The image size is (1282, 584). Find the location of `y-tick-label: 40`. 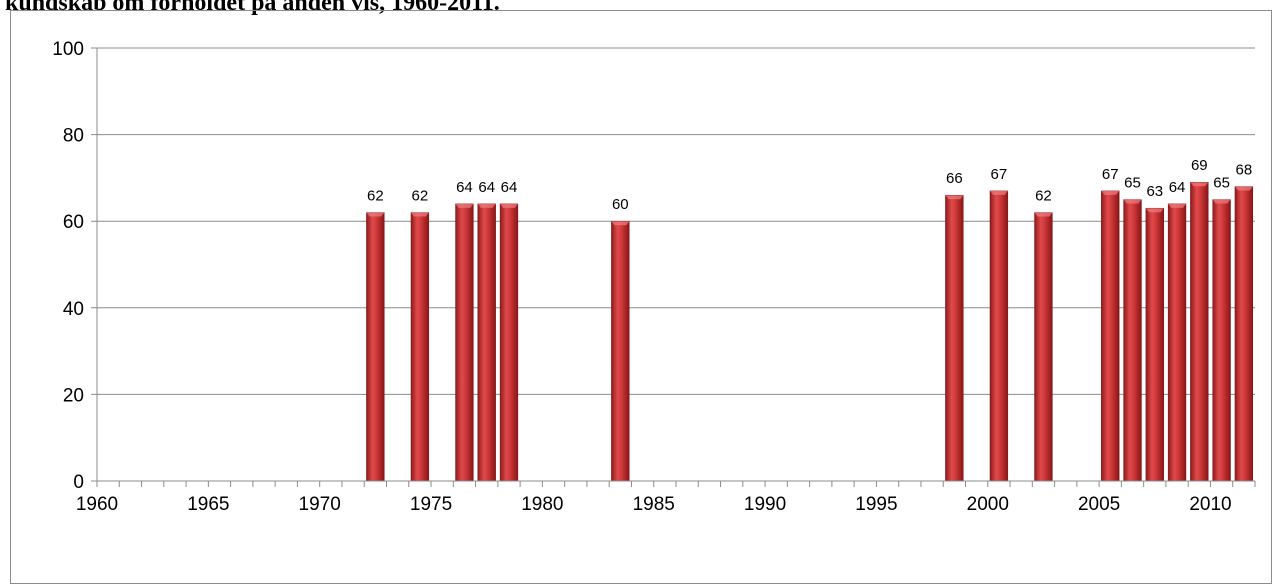

y-tick-label: 40 is located at coordinates (73, 309).